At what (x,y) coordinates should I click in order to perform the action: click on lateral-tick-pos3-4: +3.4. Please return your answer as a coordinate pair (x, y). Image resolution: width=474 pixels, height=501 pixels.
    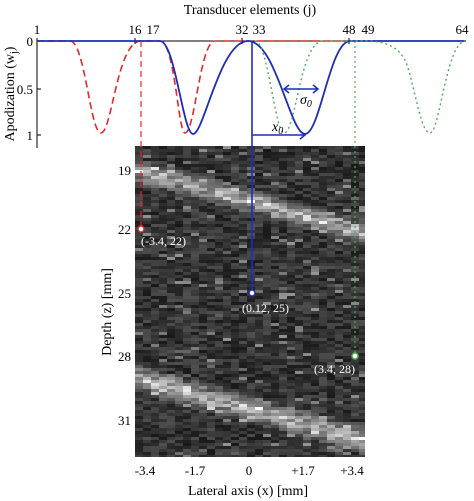
    Looking at the image, I should click on (352, 470).